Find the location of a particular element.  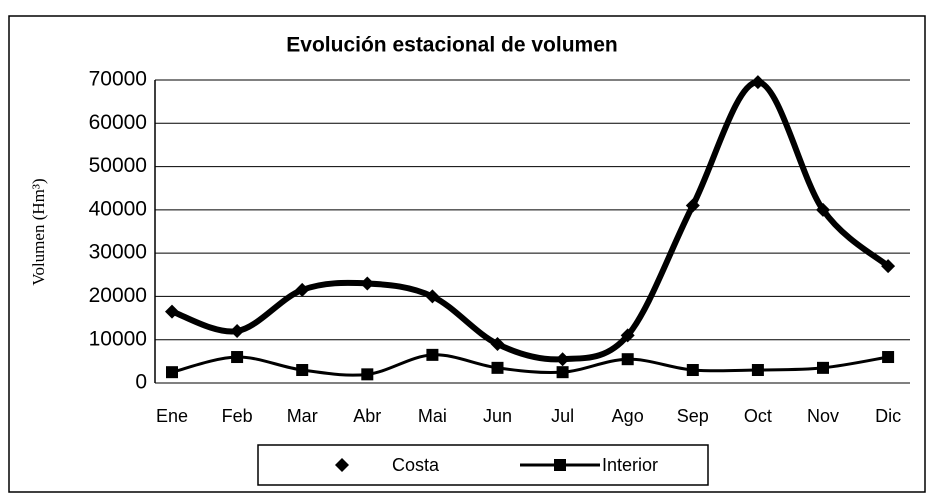

y-tick-label: 60000 is located at coordinates (118, 122).